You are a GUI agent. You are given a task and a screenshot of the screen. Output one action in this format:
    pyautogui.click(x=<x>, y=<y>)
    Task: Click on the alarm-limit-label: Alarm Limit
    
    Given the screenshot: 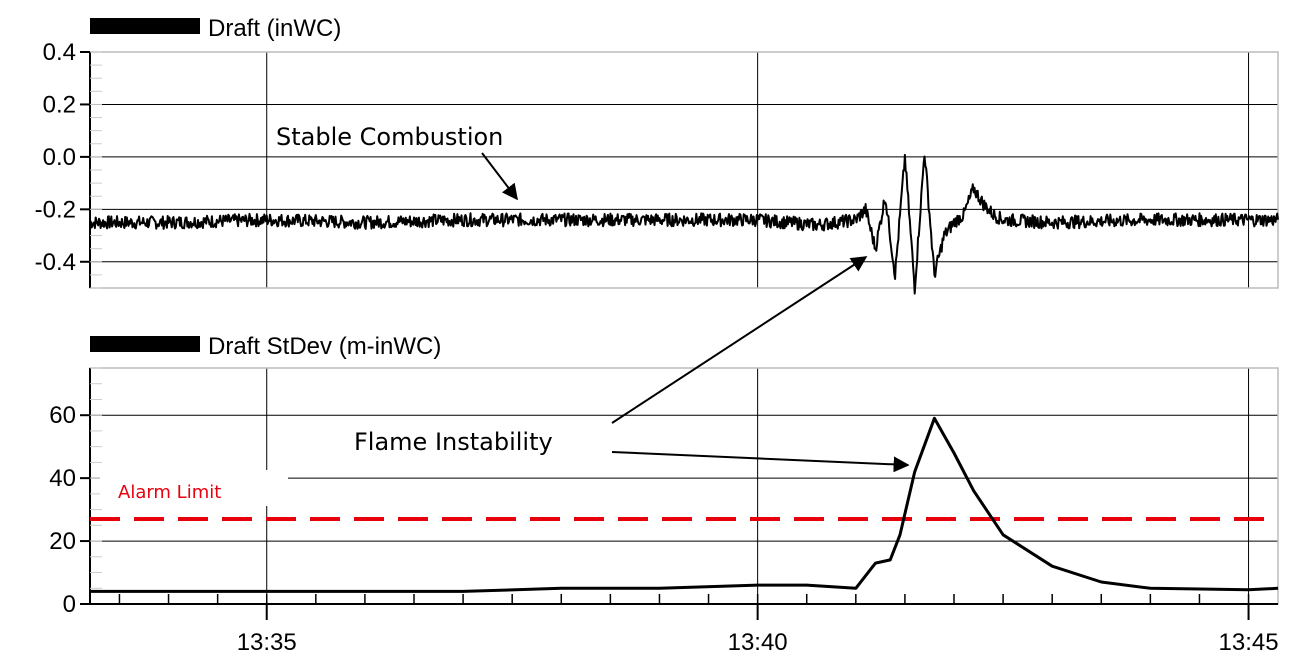 What is the action you would take?
    pyautogui.click(x=169, y=492)
    